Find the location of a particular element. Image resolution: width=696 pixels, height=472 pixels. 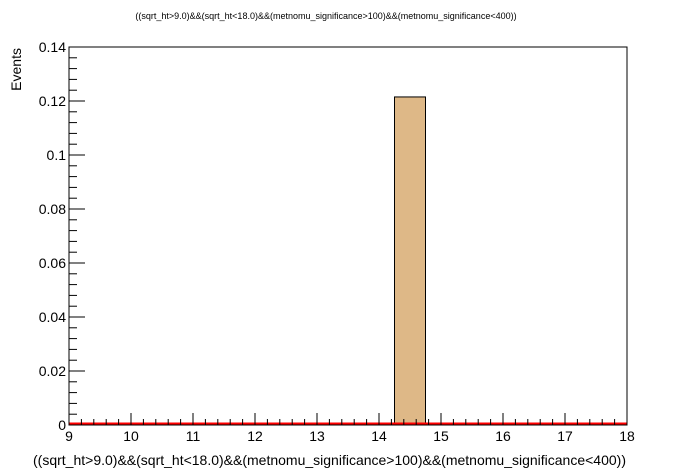

x-tick-label: 13 is located at coordinates (317, 436).